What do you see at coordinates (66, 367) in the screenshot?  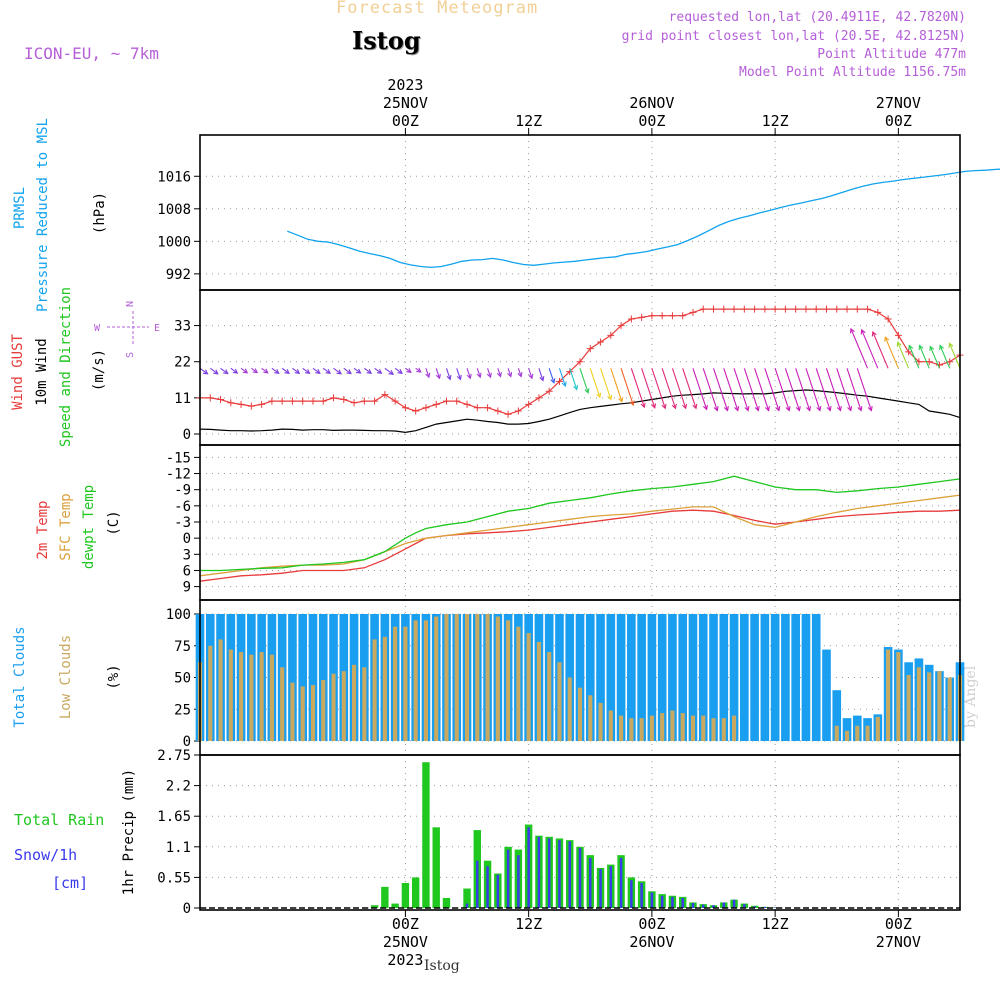 I see `wind-direction-label: Speed and Direction` at bounding box center [66, 367].